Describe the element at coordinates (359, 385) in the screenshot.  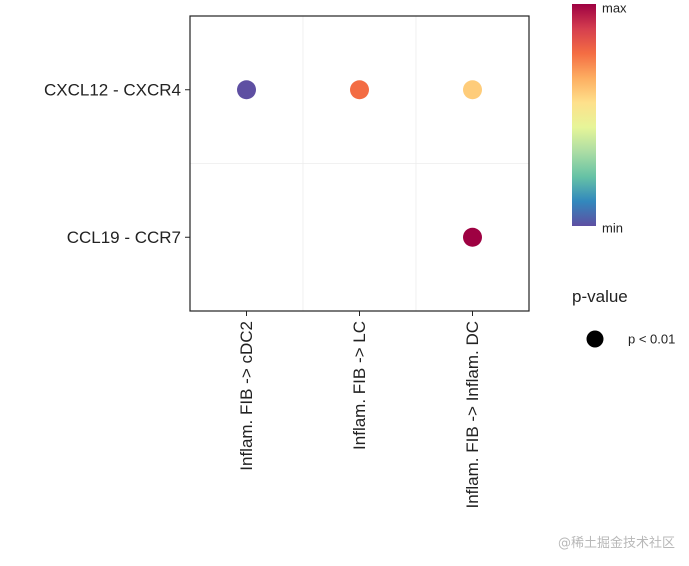
I see `x-tick-label: Inflam. FIB -> LC` at that location.